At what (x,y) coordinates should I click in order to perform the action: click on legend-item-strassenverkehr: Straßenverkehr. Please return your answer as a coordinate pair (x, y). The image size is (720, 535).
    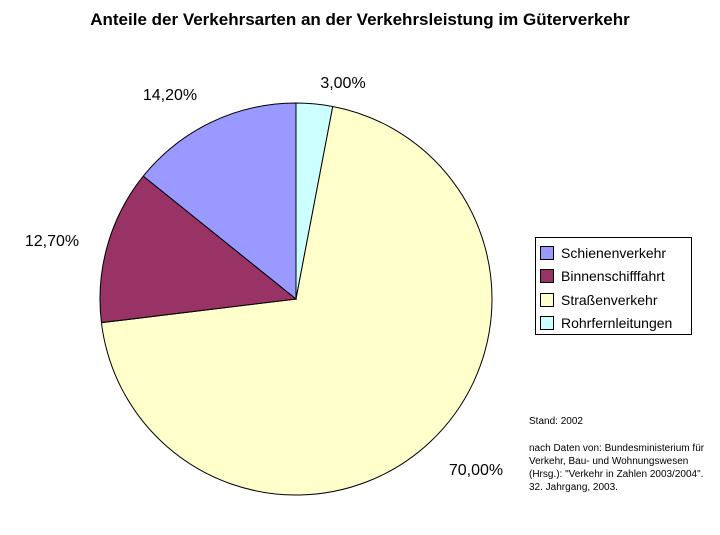
    Looking at the image, I should click on (615, 300).